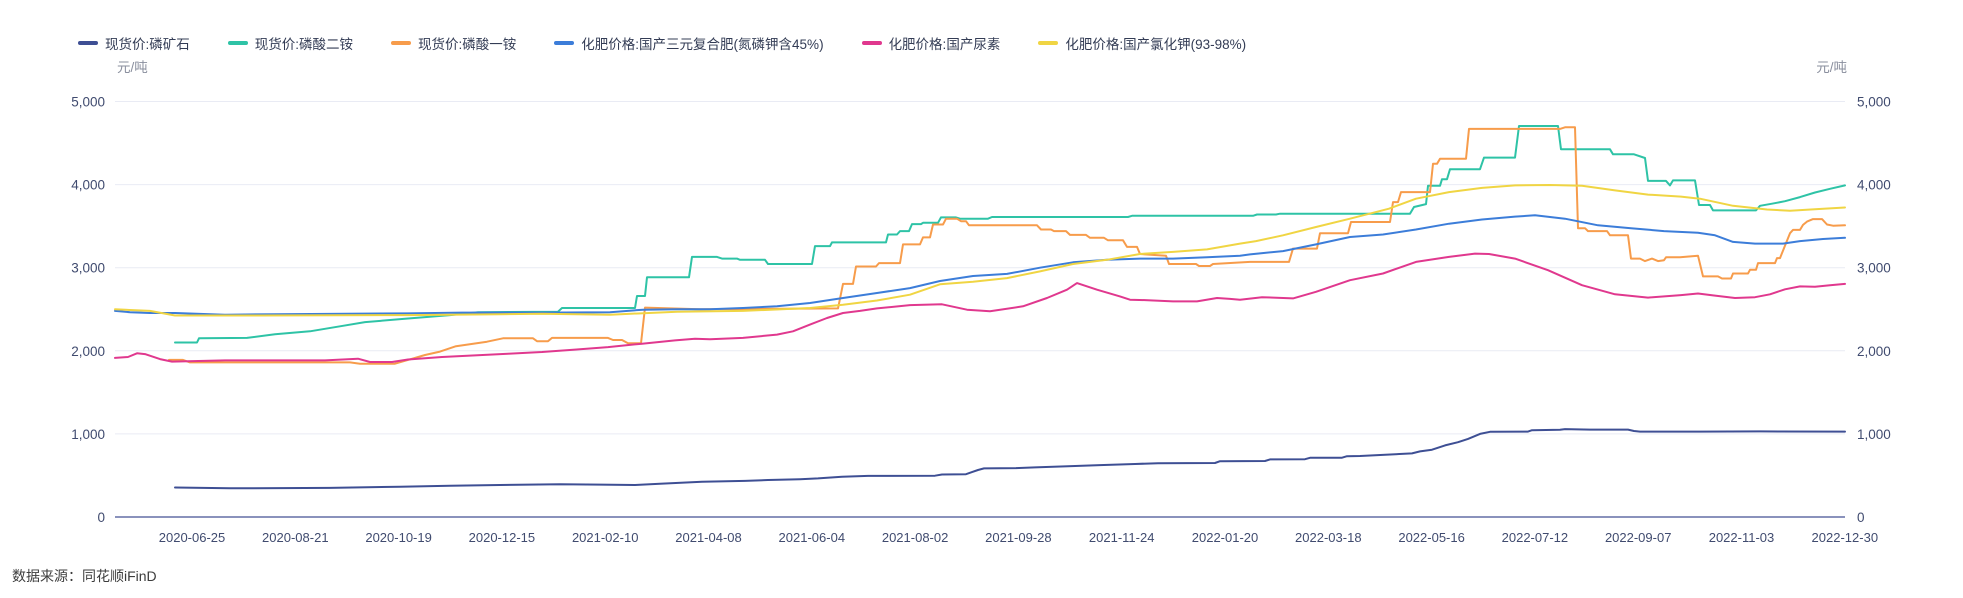 The image size is (1963, 598). What do you see at coordinates (398, 537) in the screenshot?
I see `x-tick-label: 2020-10-19` at bounding box center [398, 537].